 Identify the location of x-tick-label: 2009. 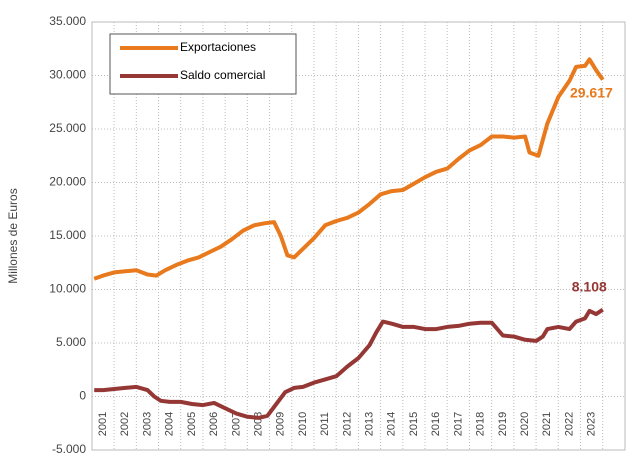
(281, 424).